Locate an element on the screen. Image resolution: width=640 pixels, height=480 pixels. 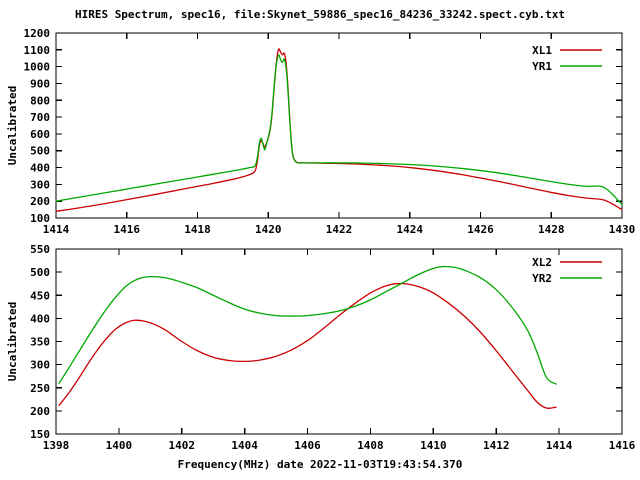
y-tick-label: 250 is located at coordinates (40, 388).